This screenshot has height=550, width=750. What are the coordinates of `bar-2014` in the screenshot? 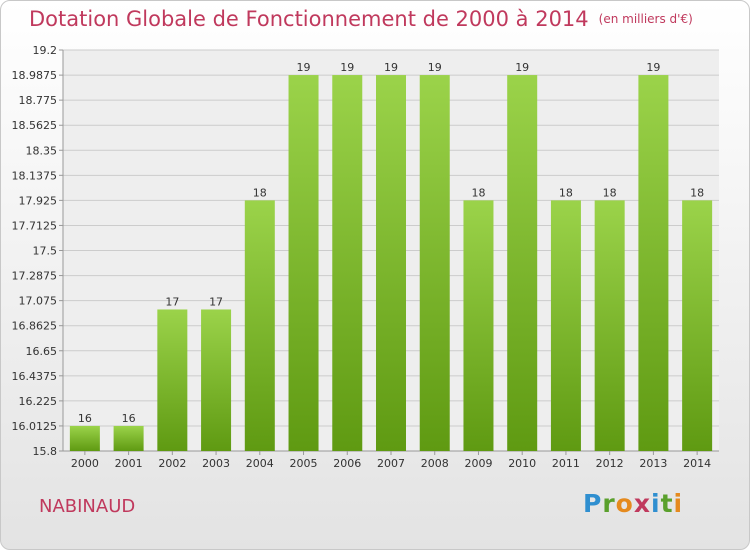 It's located at (697, 325).